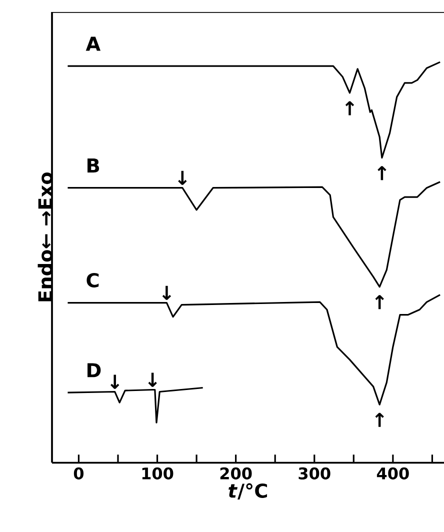  I want to click on x-axis-title: t/°C, so click(247, 491).